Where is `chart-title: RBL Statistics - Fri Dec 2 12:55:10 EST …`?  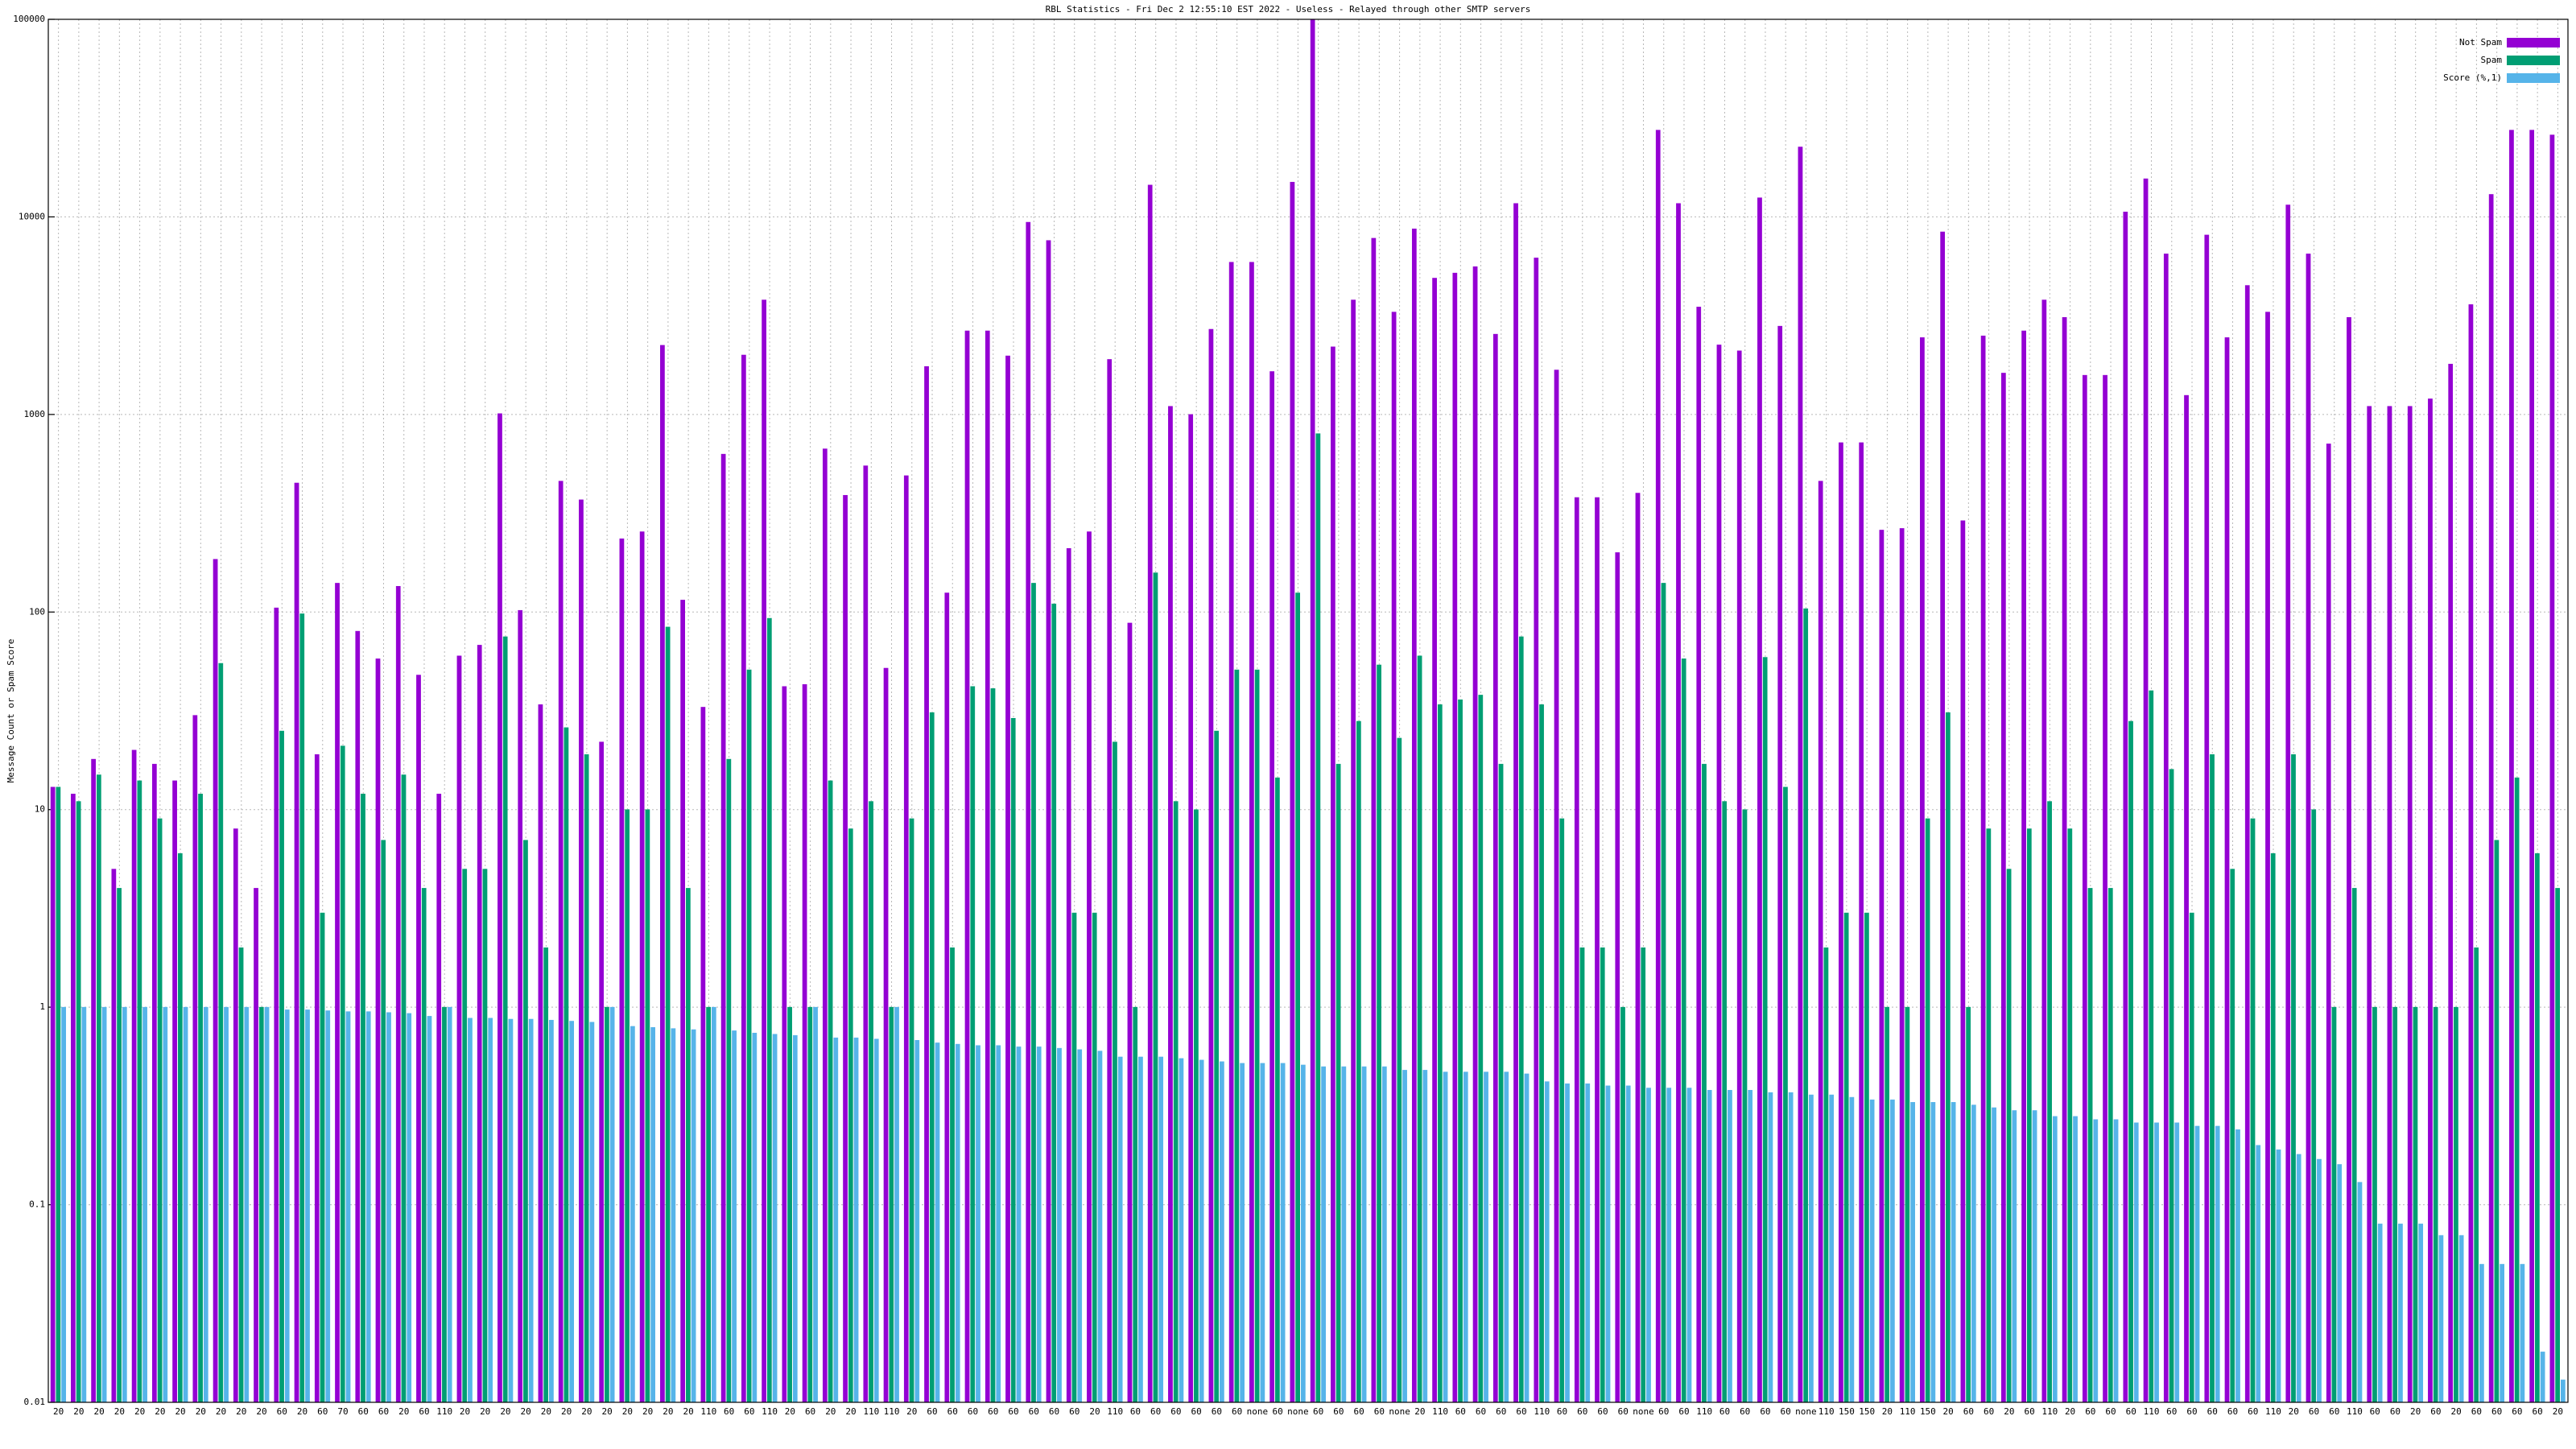
chart-title: RBL Statistics - Fri Dec 2 12:55:10 EST … is located at coordinates (1288, 9).